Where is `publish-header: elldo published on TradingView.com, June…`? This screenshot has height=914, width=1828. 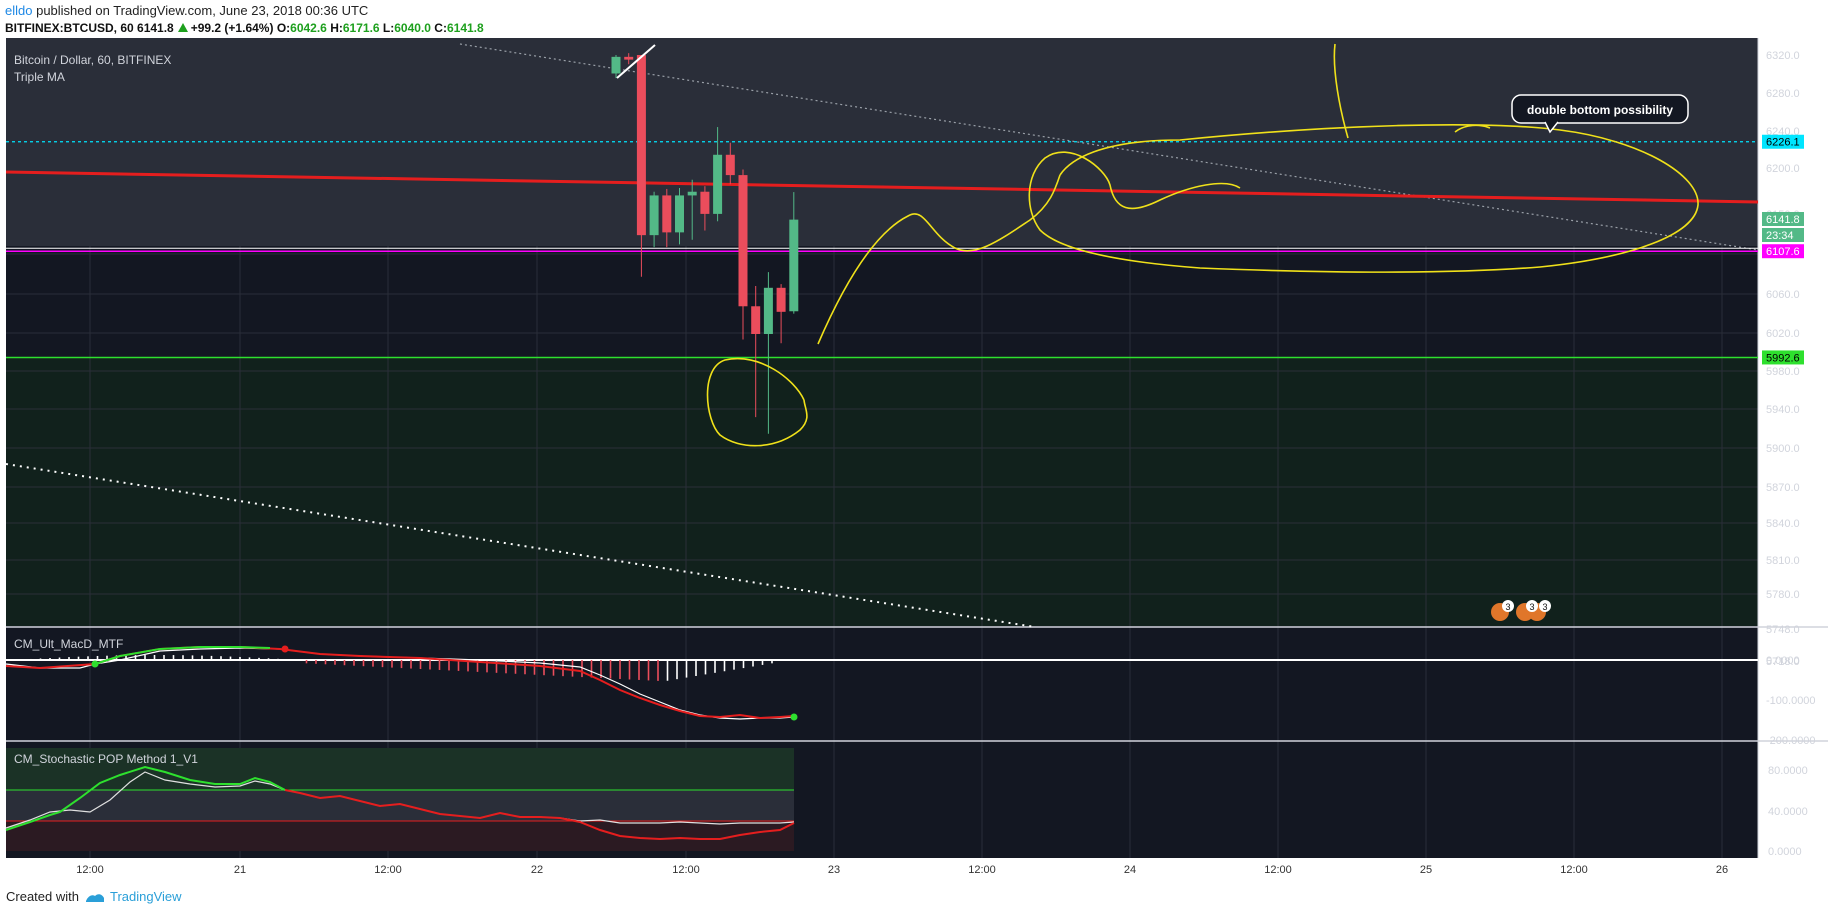 publish-header: elldo published on TradingView.com, June… is located at coordinates (186, 10).